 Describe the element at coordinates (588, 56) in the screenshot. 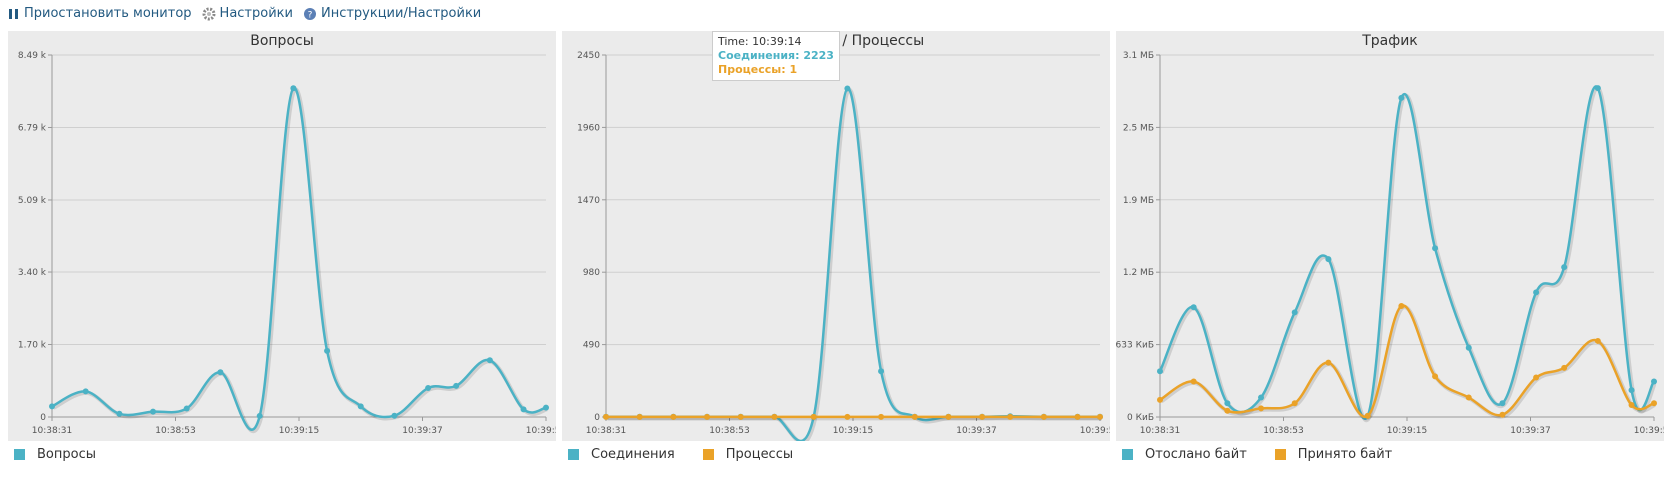

I see `y-tick-label: 2450` at that location.